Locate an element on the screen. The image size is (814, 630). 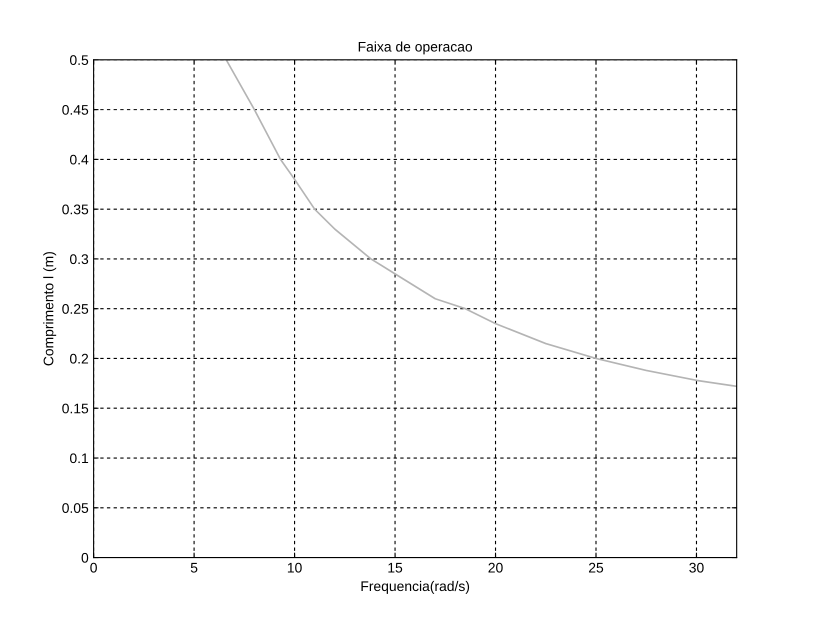
y-tick-label: 0.3 is located at coordinates (79, 259).